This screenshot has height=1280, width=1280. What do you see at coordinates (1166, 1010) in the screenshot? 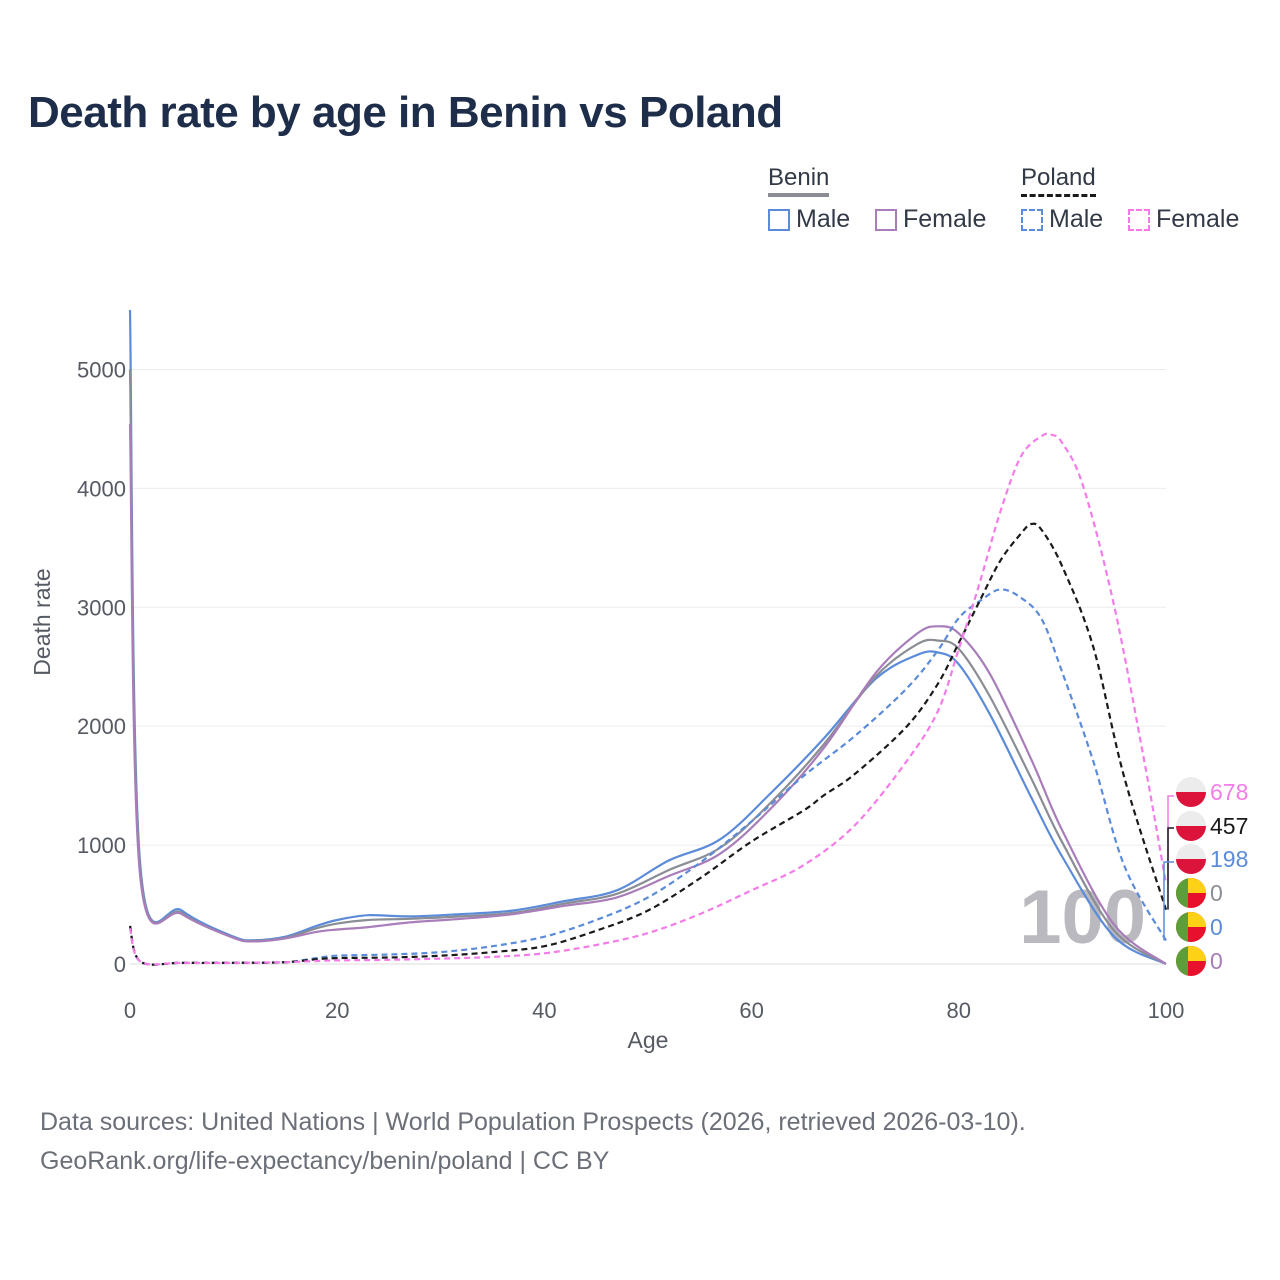
I see `x-tick-label: 100` at bounding box center [1166, 1010].